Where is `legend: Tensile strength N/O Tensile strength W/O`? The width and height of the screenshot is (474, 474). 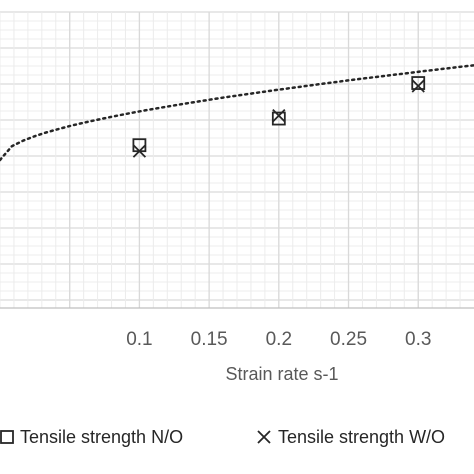 legend: Tensile strength N/O Tensile strength W/O is located at coordinates (222, 437).